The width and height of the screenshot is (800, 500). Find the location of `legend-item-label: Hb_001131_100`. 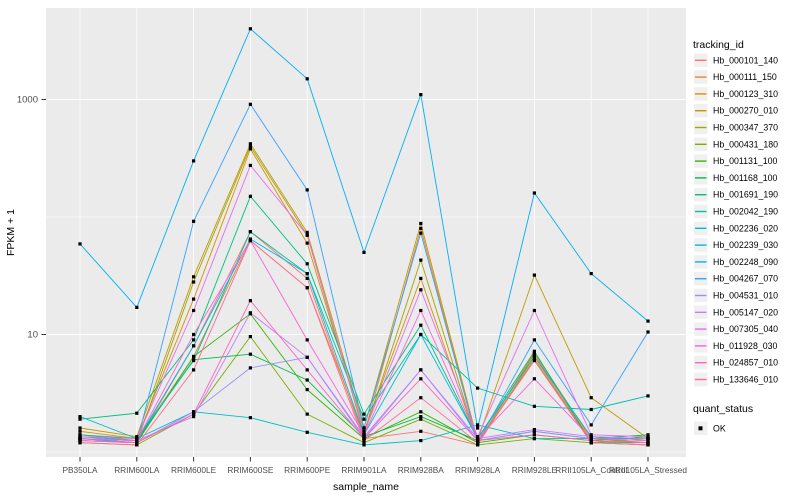

legend-item-label: Hb_001131_100 is located at coordinates (745, 161).